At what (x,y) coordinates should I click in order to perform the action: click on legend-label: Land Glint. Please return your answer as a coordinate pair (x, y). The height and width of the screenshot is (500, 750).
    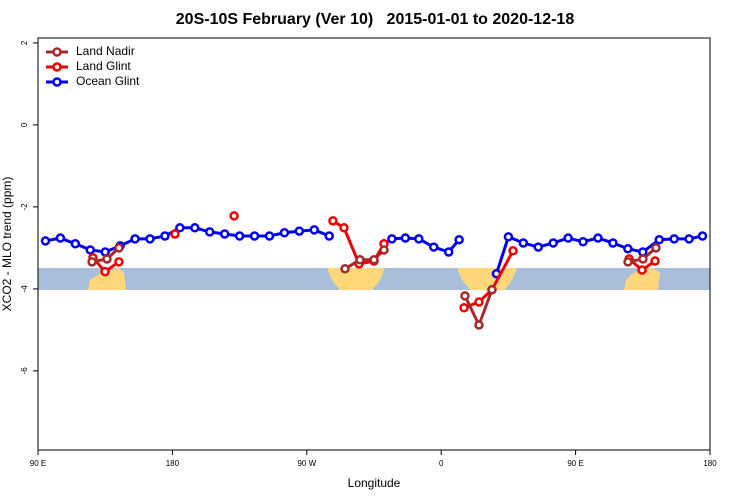
    Looking at the image, I should click on (103, 66).